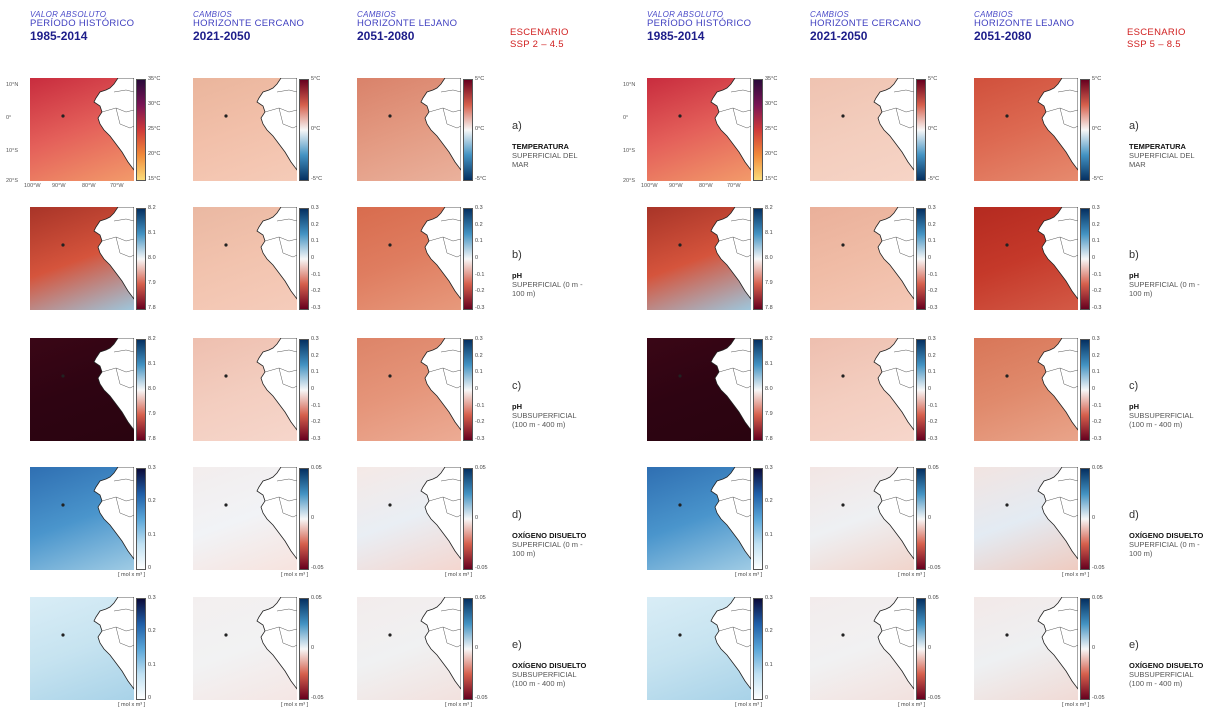  I want to click on row-letter: a), so click(517, 126).